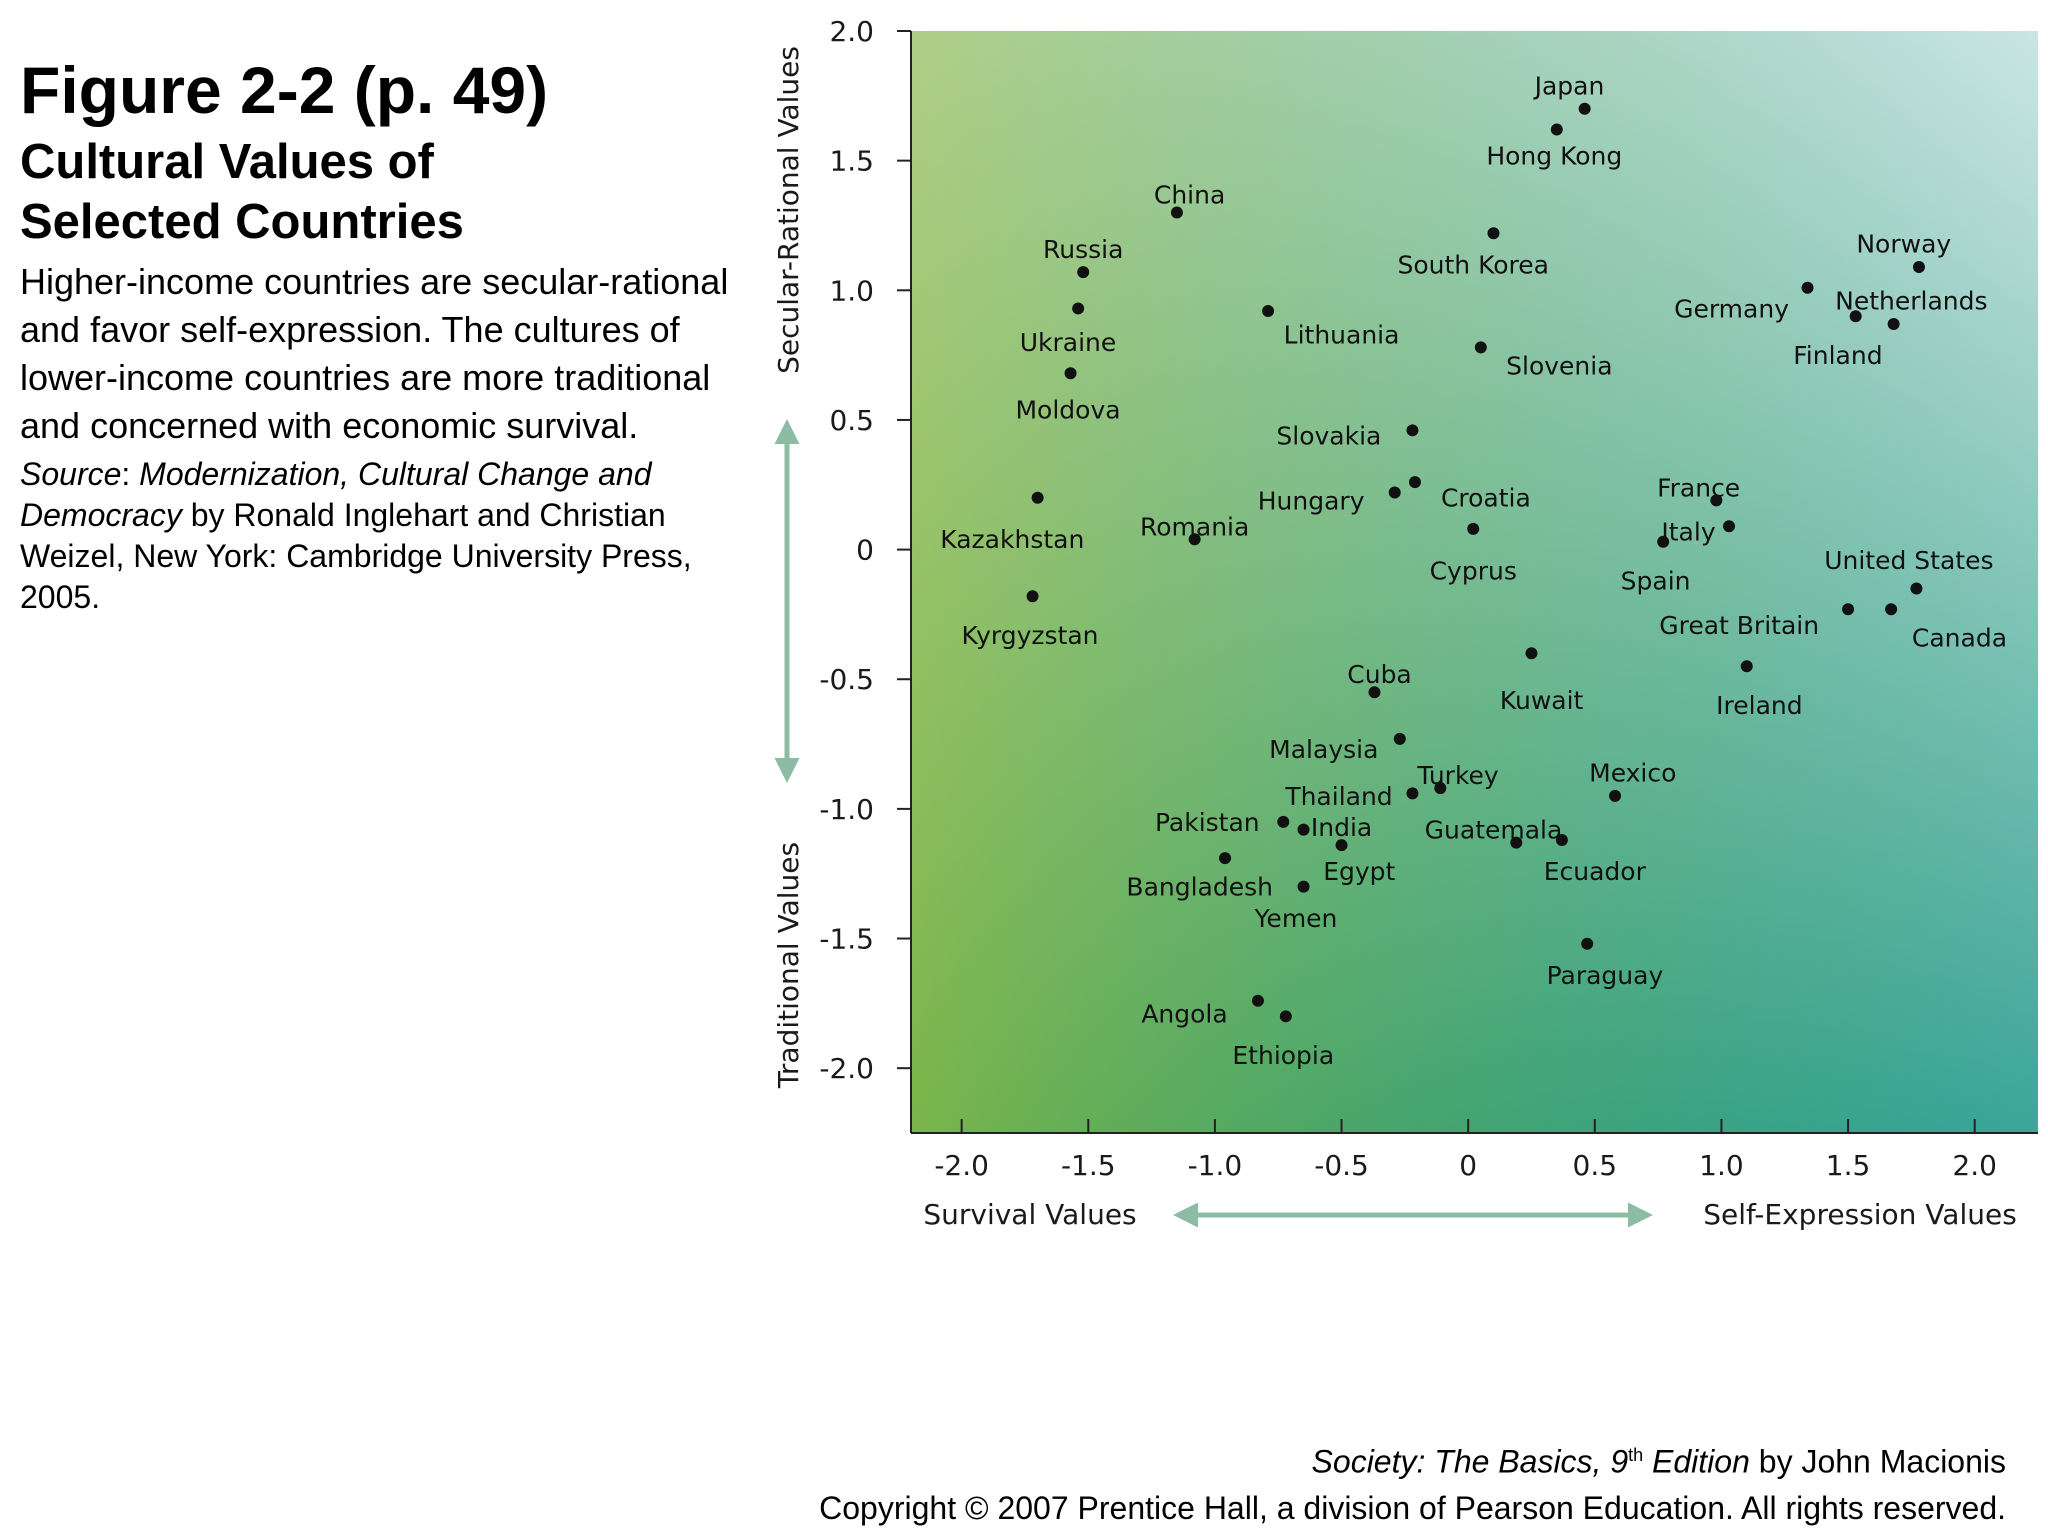  I want to click on x-tick-label: 2.0, so click(1974, 1165).